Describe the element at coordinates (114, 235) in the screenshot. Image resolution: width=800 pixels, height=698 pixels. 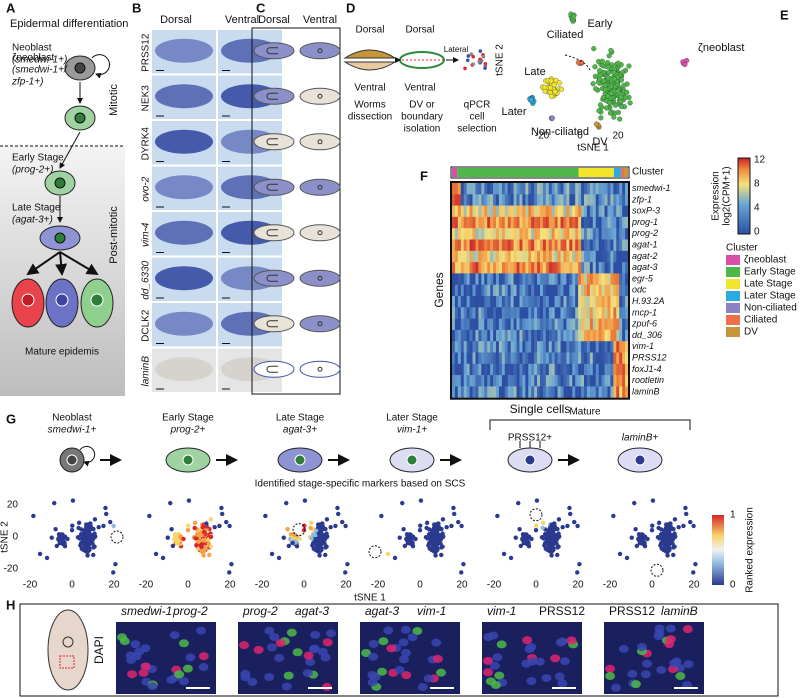
I see `vertical-label: Post-mitotic` at that location.